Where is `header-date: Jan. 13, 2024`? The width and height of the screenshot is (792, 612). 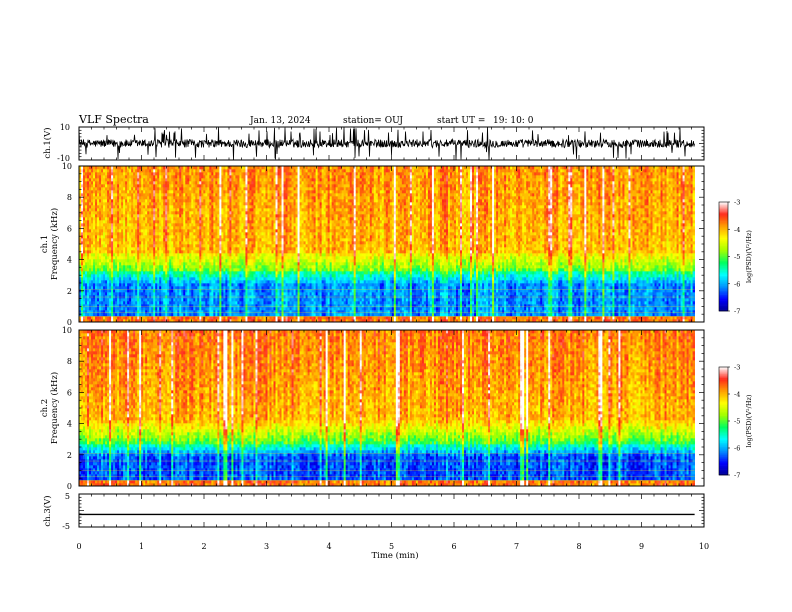
header-date: Jan. 13, 2024 is located at coordinates (280, 121).